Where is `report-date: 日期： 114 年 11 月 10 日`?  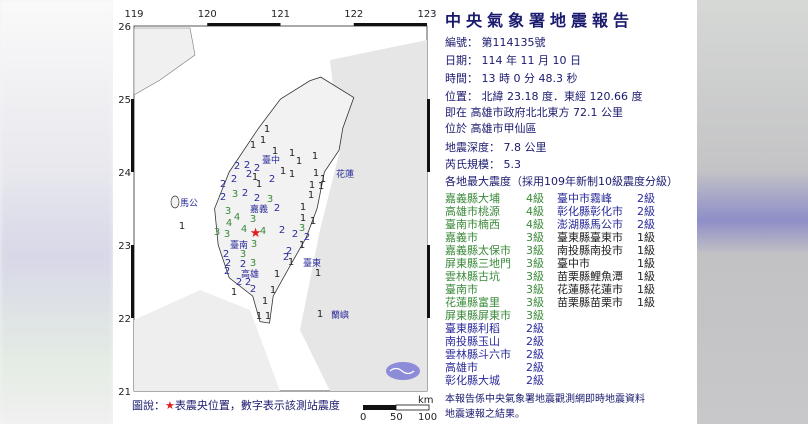 report-date: 日期： 114 年 11 月 10 日 is located at coordinates (513, 60).